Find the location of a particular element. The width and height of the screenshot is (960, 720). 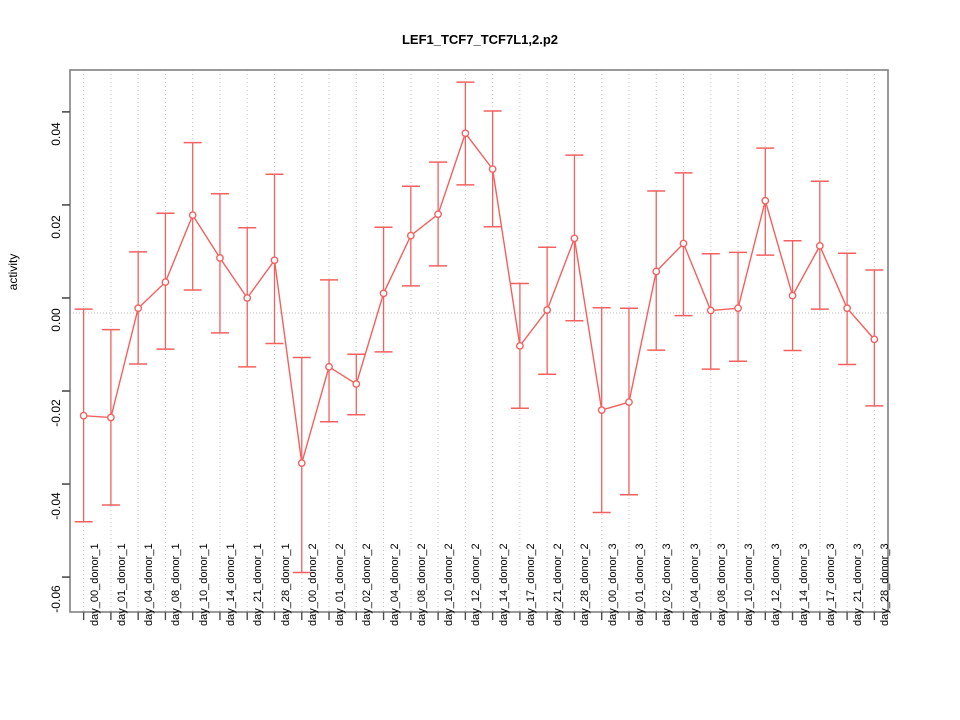

y-axis-ticks is located at coordinates (66, 344).